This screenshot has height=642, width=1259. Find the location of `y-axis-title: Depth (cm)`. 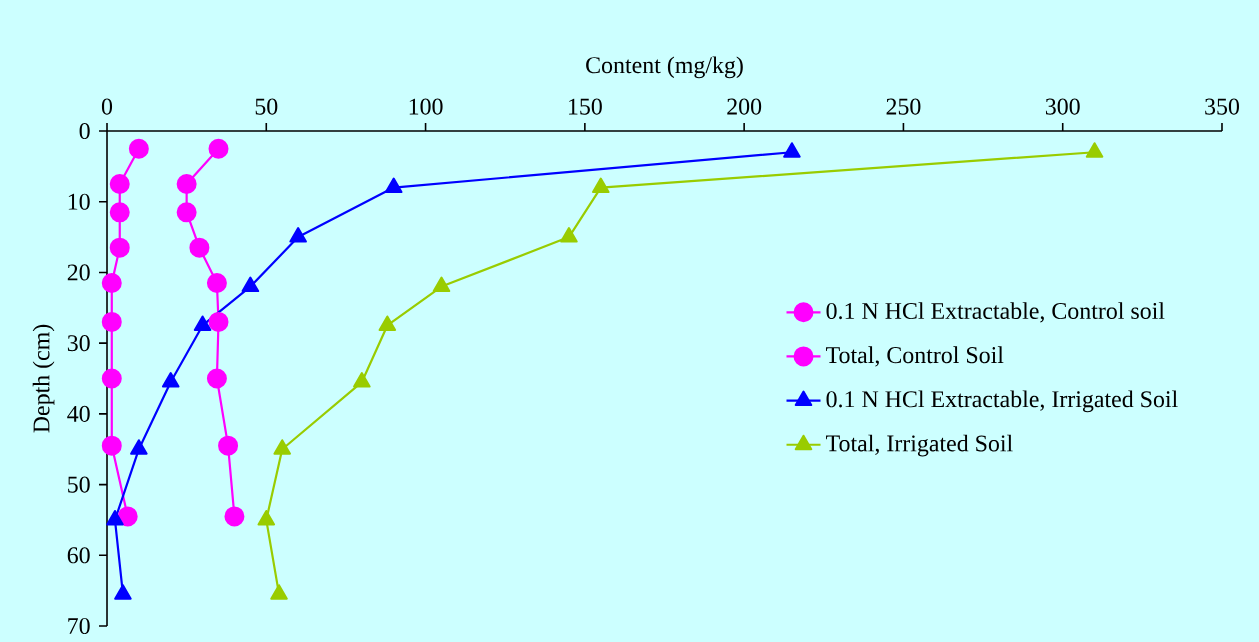

y-axis-title: Depth (cm) is located at coordinates (43, 378).